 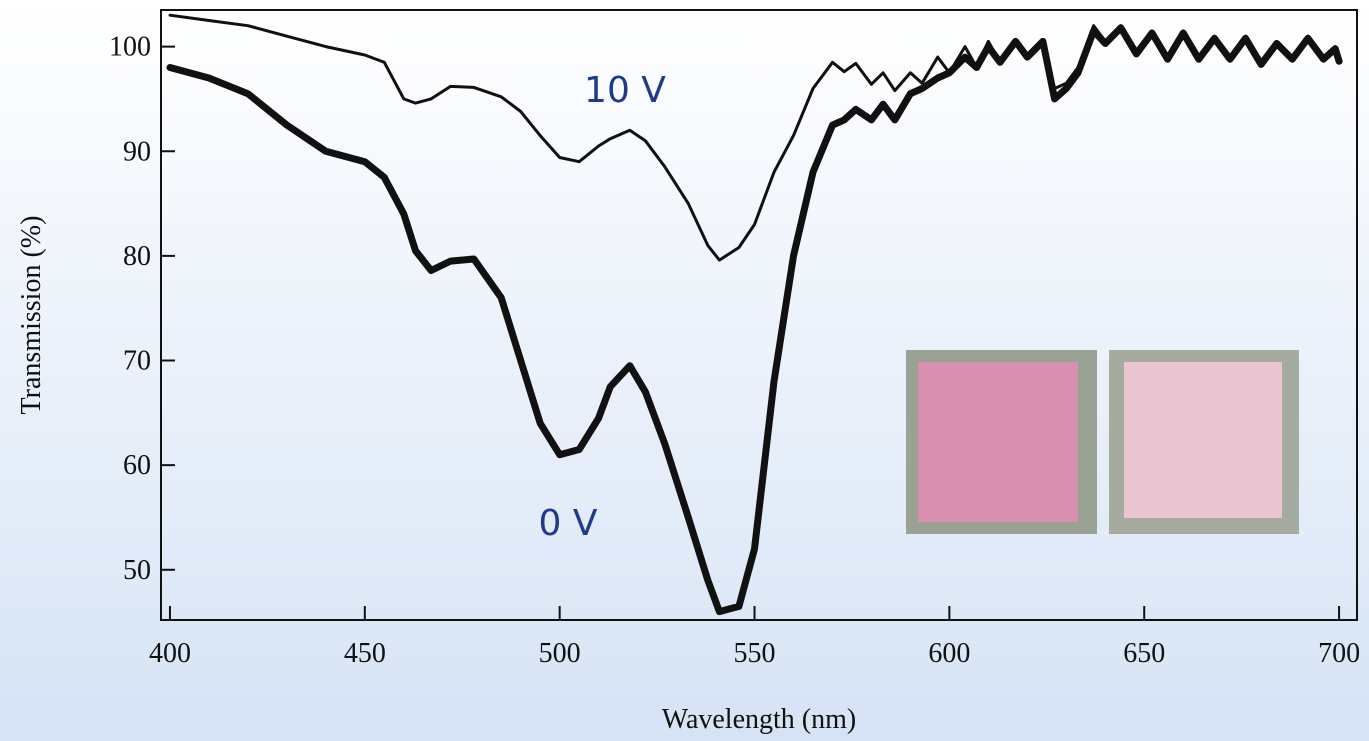 I want to click on x-tick-label: 650, so click(x=1144, y=653).